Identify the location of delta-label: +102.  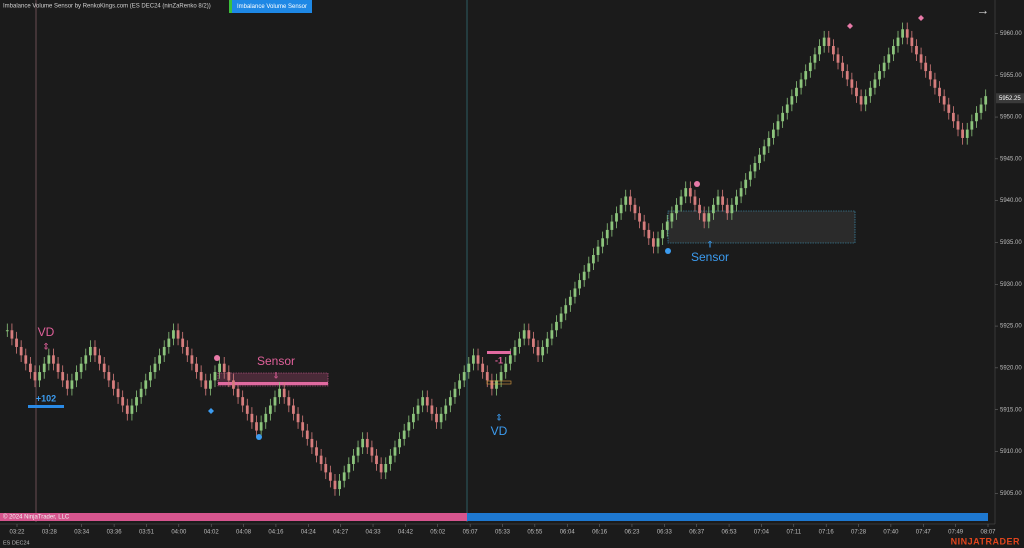
(46, 398).